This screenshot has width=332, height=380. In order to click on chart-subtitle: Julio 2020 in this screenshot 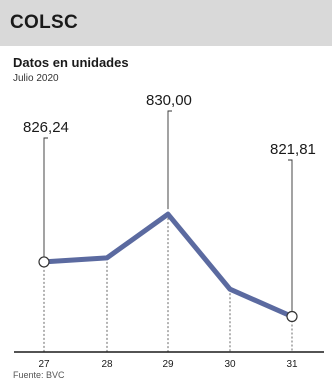, I will do `click(36, 78)`.